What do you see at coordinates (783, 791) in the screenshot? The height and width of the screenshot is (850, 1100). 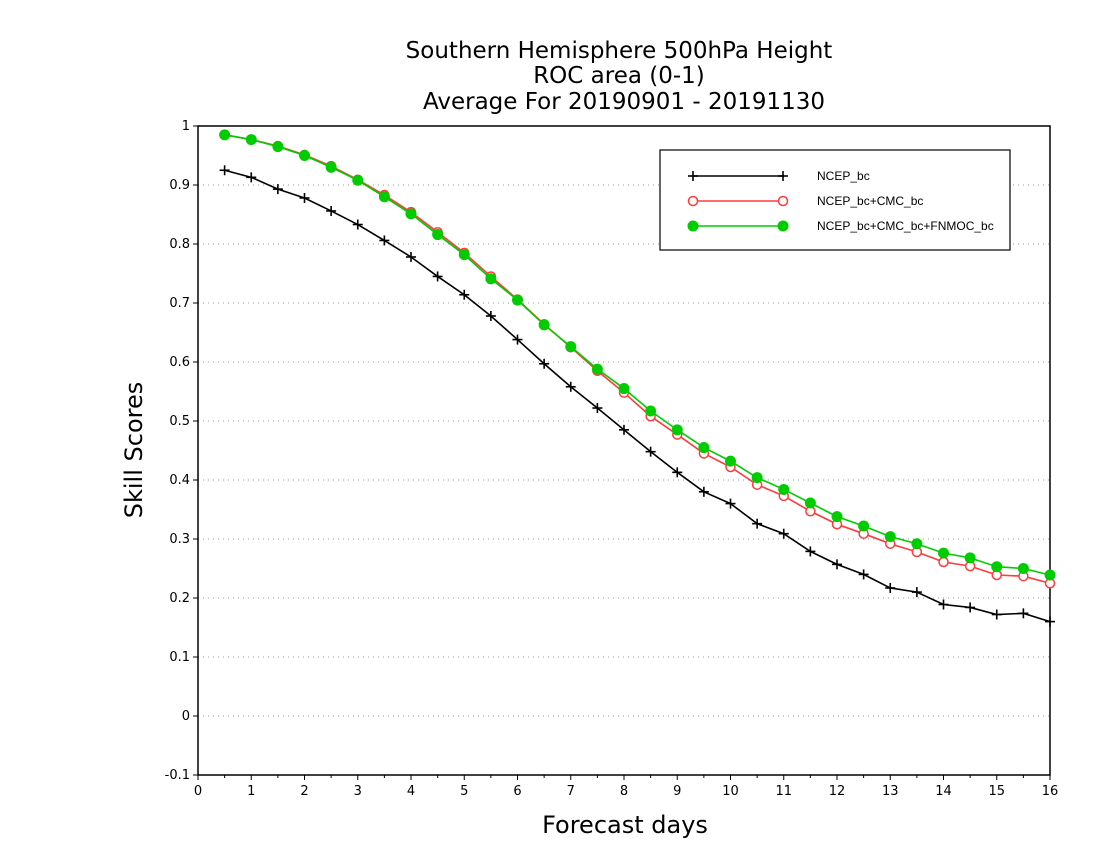 I see `x-tick-label-11: 11` at bounding box center [783, 791].